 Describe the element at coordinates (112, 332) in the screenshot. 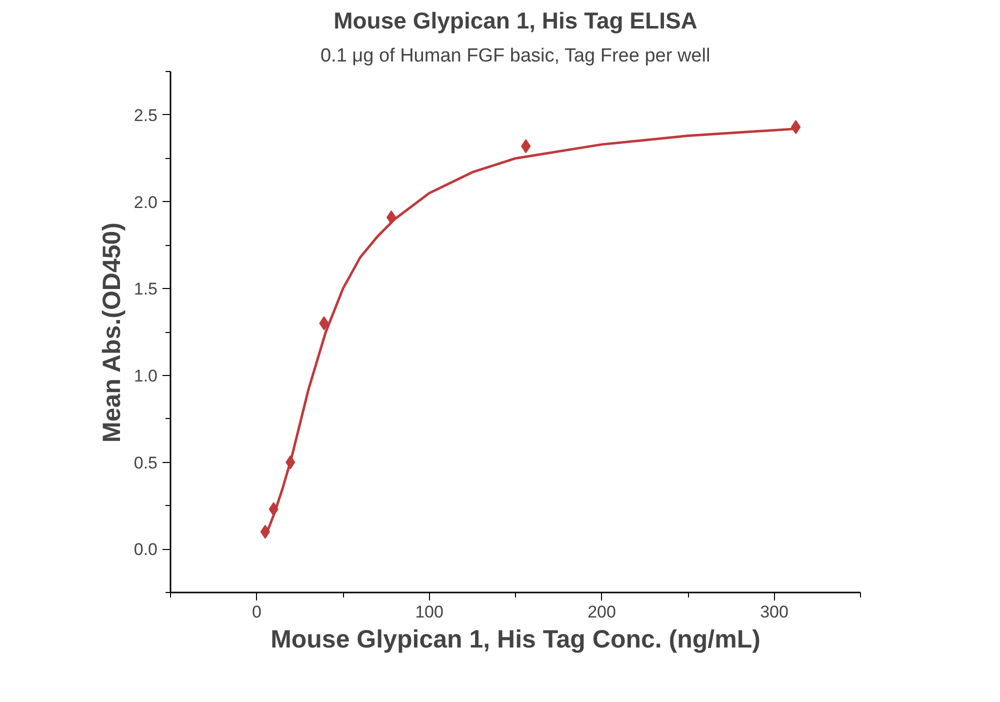

I see `y-axis-title: Mean Abs.(OD450)` at that location.